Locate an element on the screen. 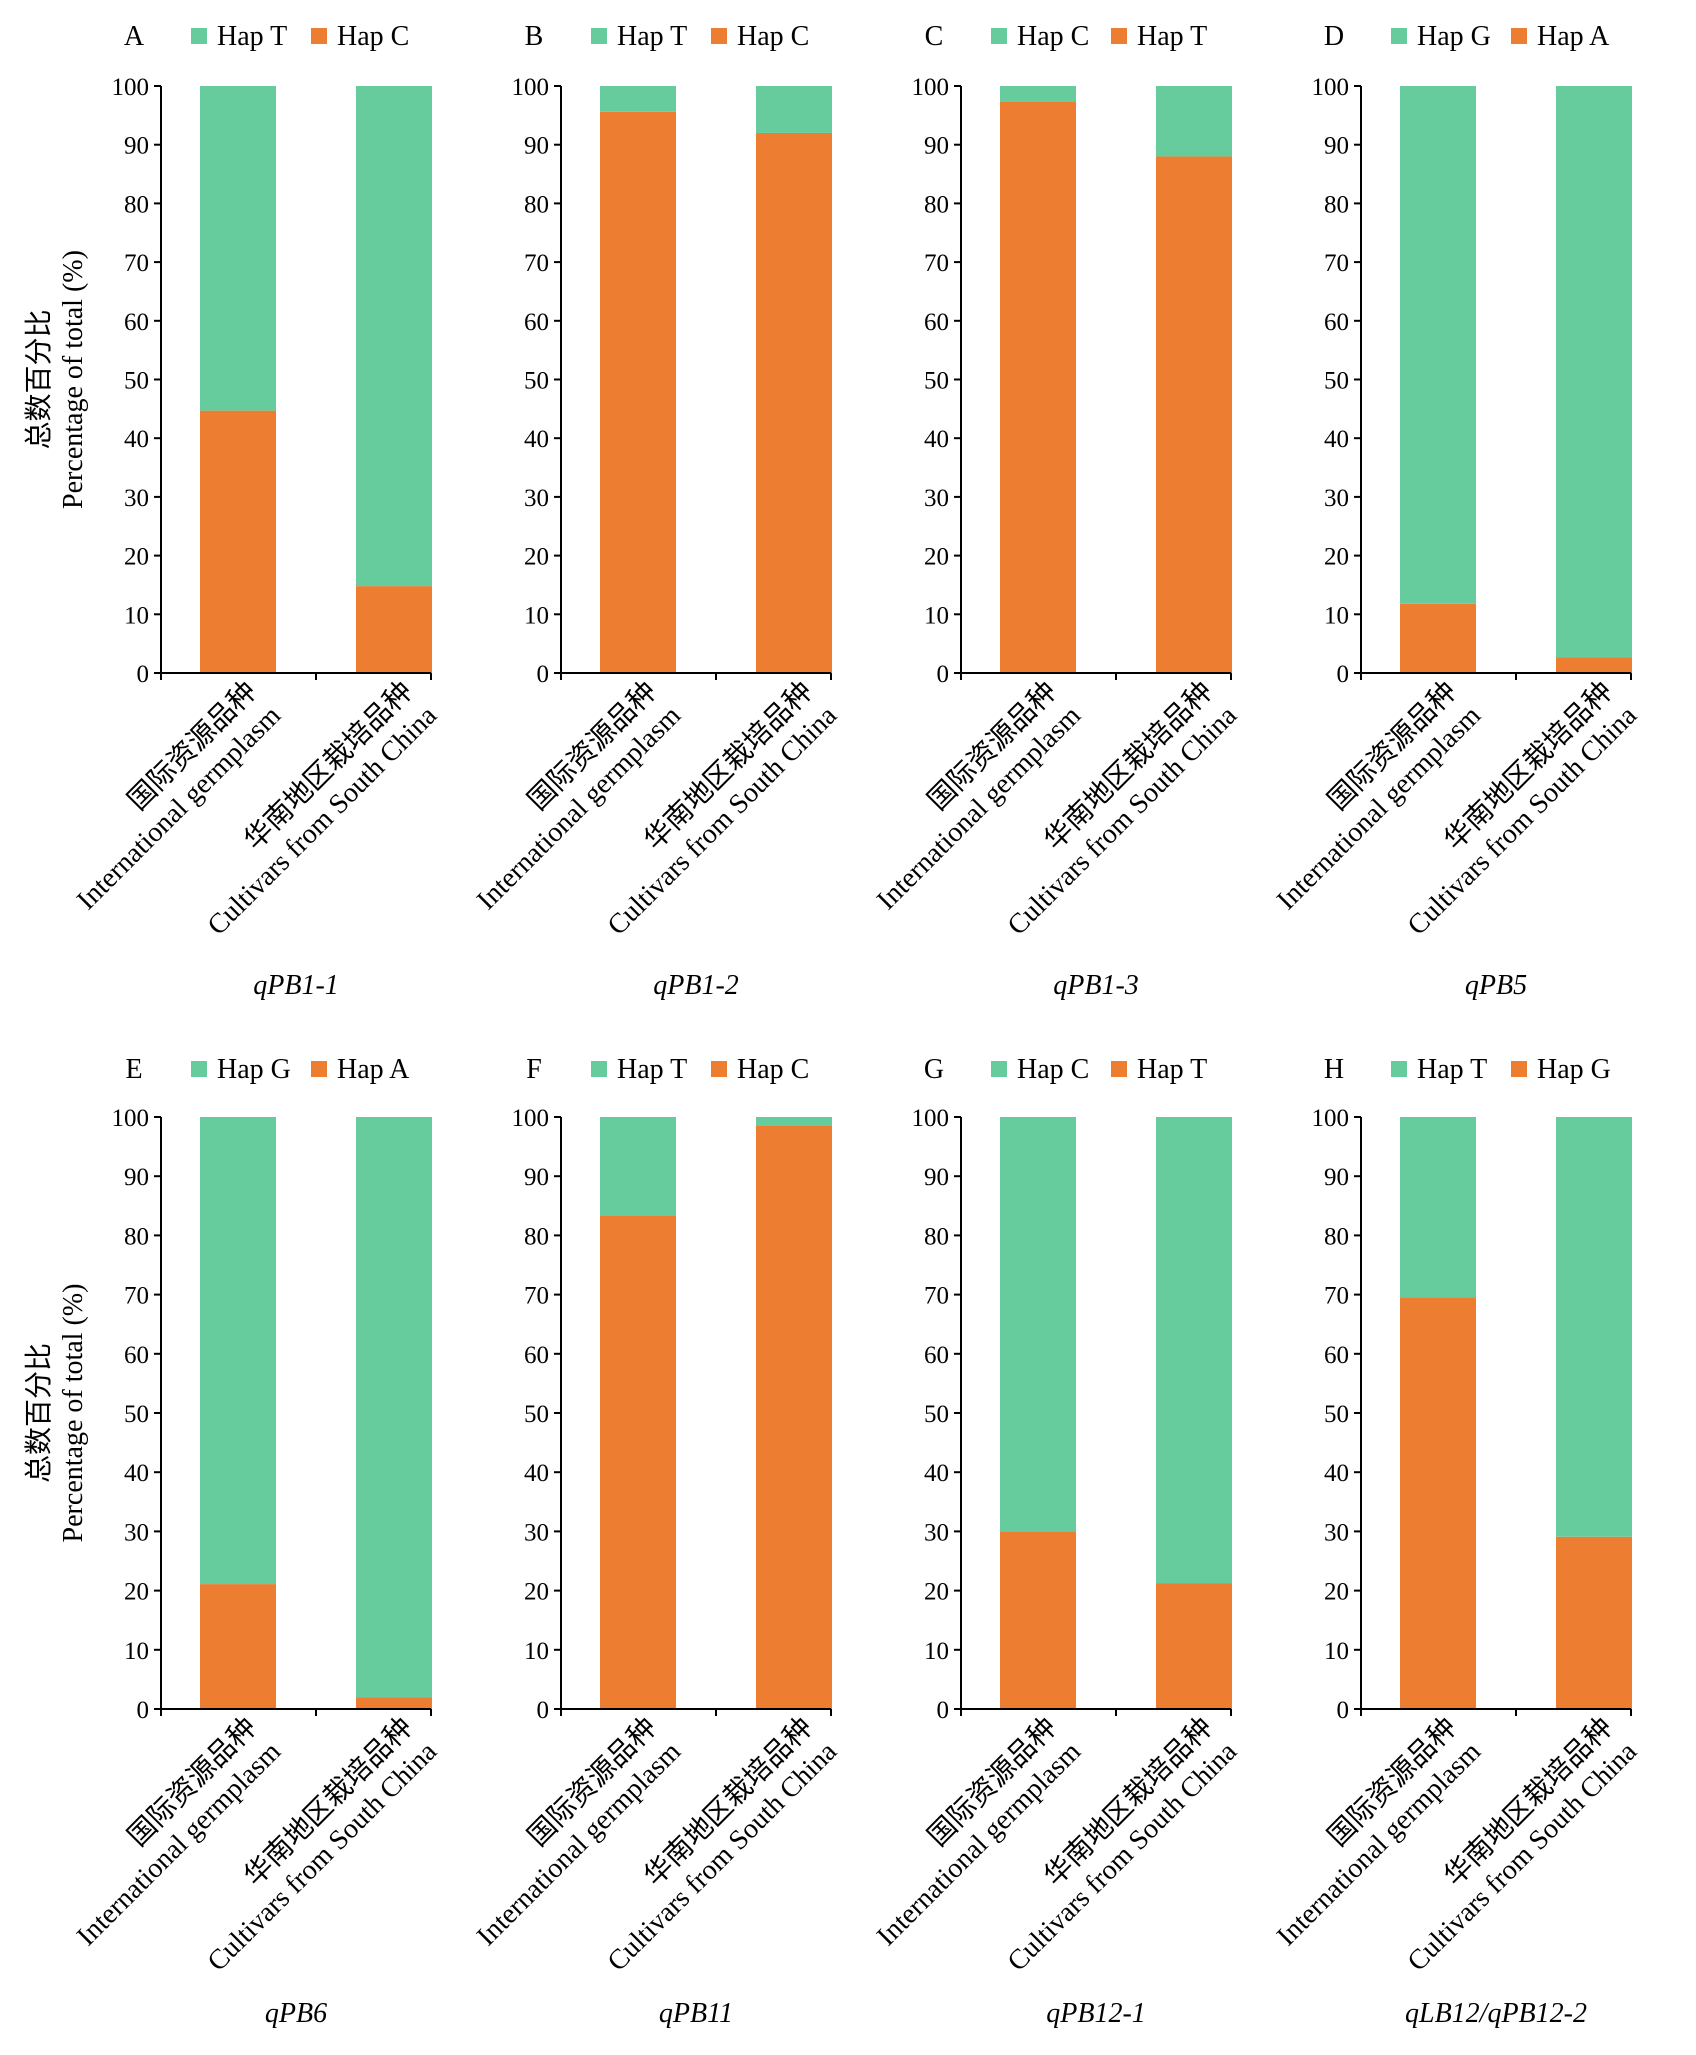 This screenshot has width=1696, height=2055. gene-label: qPB6 is located at coordinates (296, 2013).